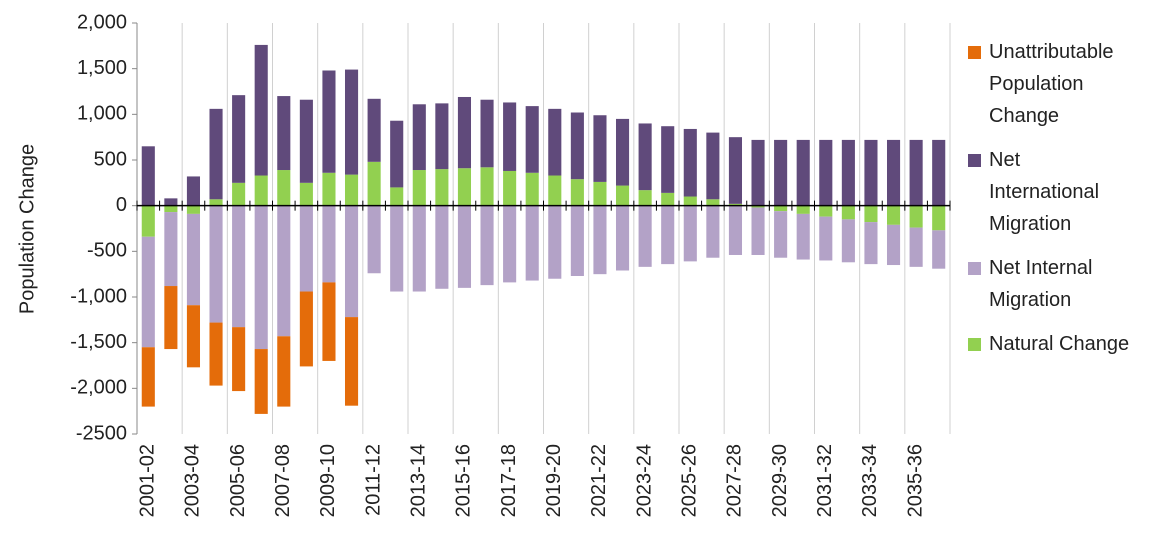  Describe the element at coordinates (419, 480) in the screenshot. I see `x-tick-label: 2013-14` at that location.